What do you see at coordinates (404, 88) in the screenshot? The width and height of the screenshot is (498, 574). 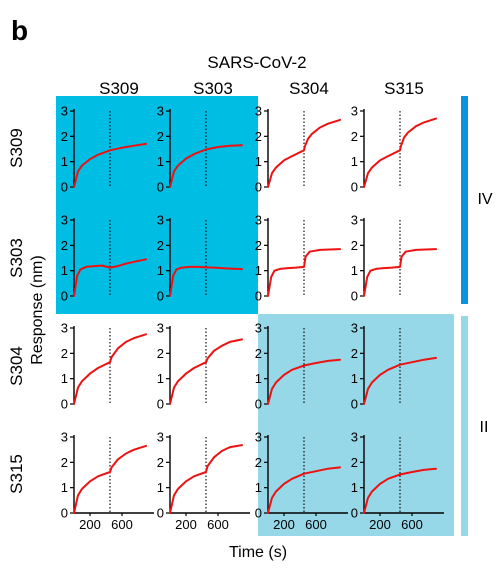 I see `column-header-s315: S315` at bounding box center [404, 88].